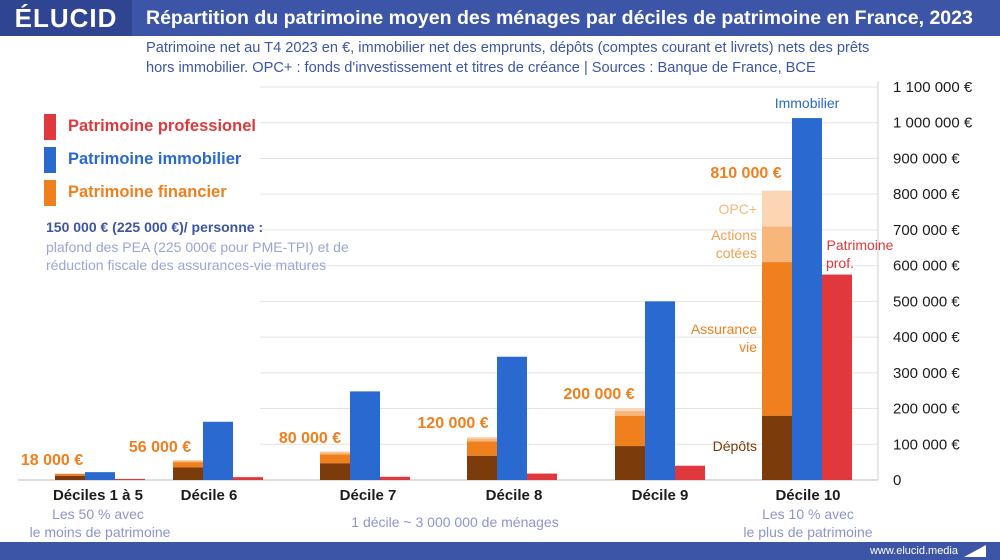 This screenshot has height=560, width=1000. Describe the element at coordinates (160, 447) in the screenshot. I see `financial-total-label: 56 000 €` at that location.